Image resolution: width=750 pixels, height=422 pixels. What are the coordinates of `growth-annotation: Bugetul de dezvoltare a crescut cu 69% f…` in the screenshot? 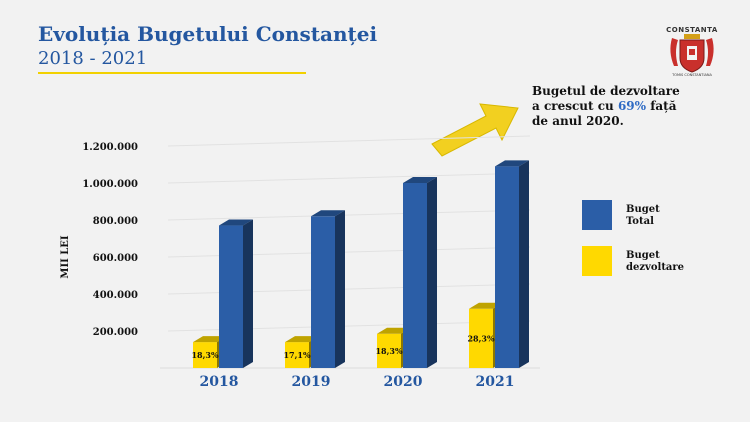 It's located at (627, 106).